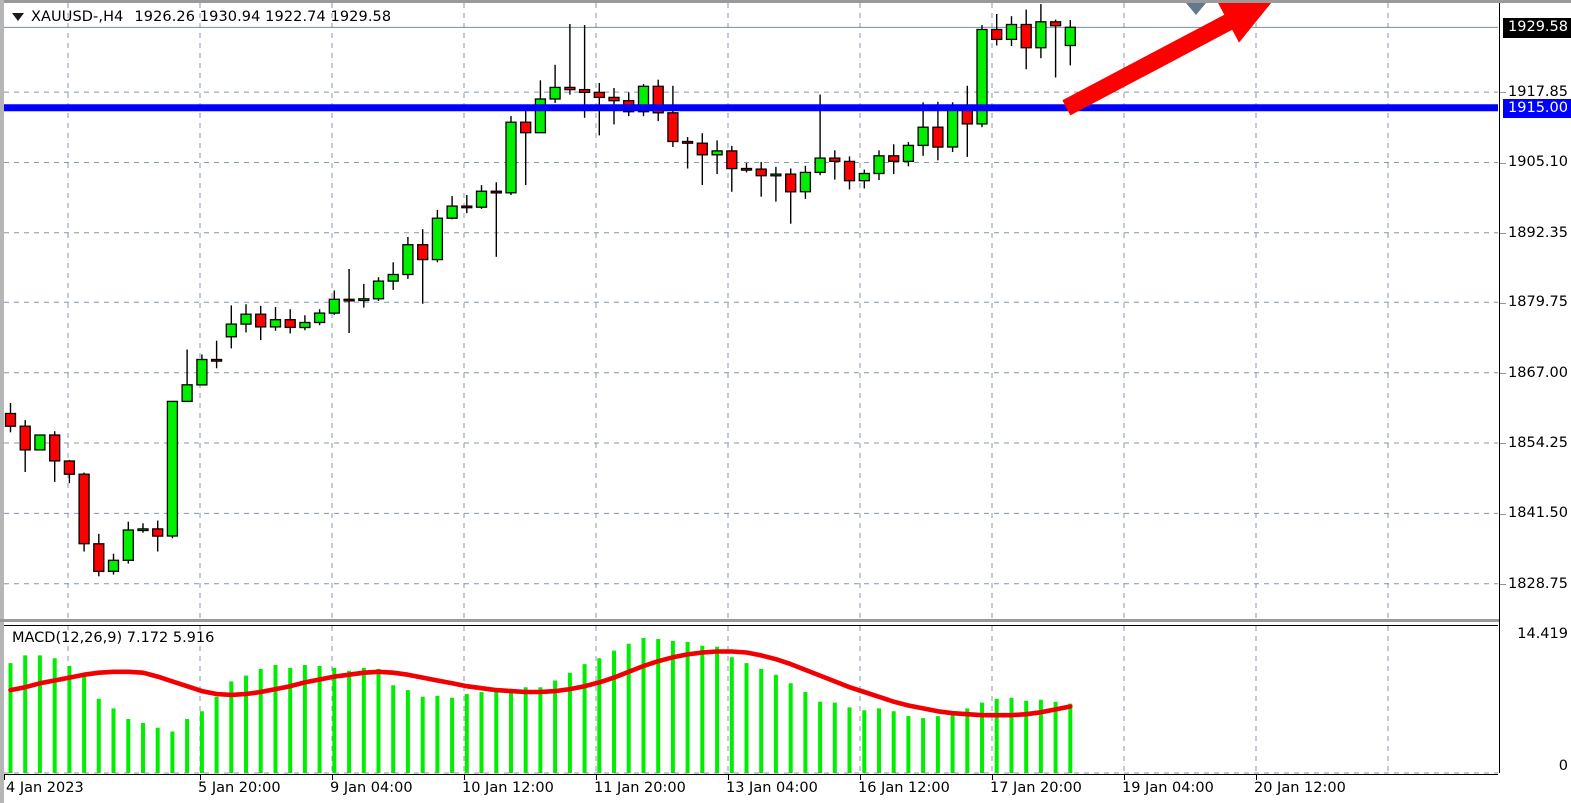 This screenshot has height=803, width=1571. I want to click on time-axis-tick: 11 Jan 20:00, so click(640, 788).